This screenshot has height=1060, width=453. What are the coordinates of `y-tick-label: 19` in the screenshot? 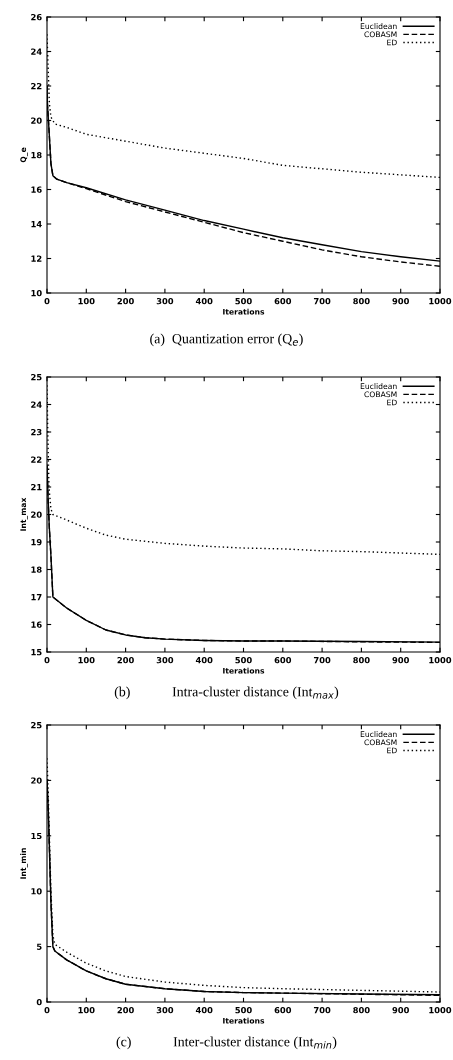 It's located at (36, 542).